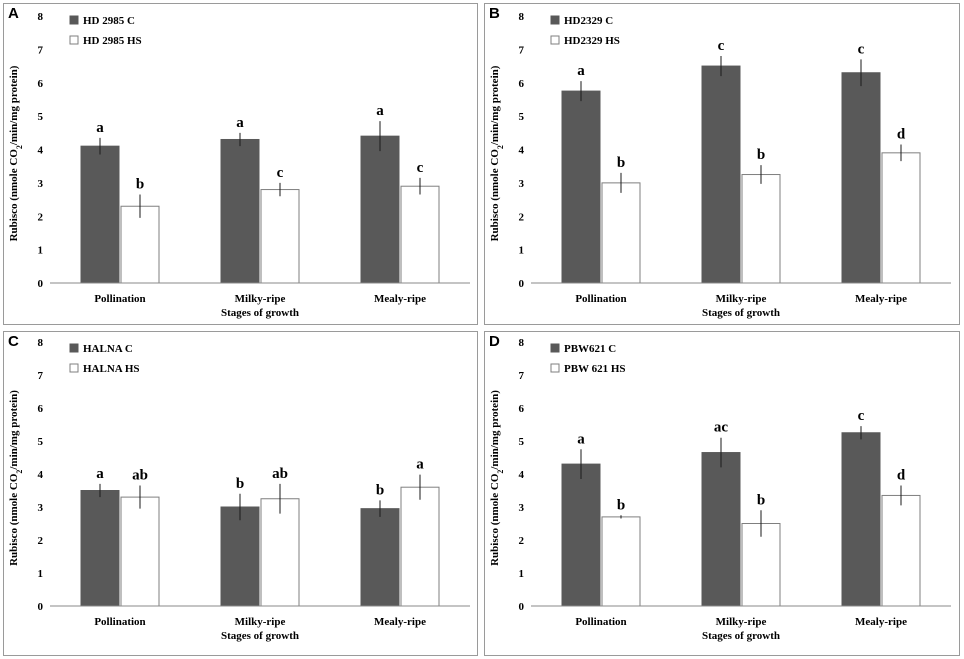 This screenshot has height=659, width=964. I want to click on y-tick-label-c: 5, so click(41, 442).